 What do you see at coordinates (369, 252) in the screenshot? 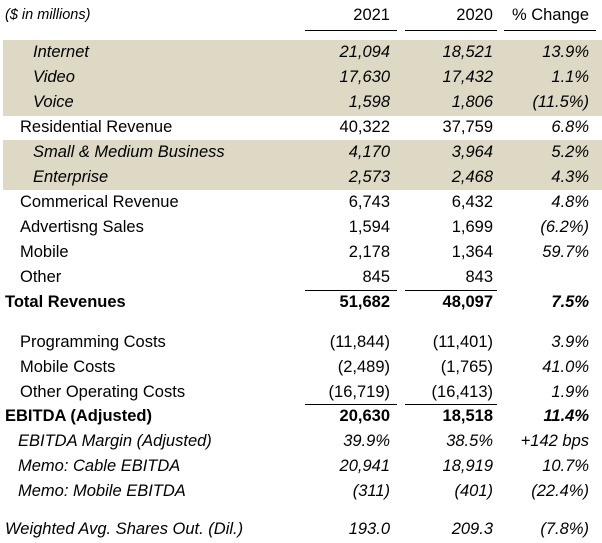
I see `value-2021: 2,178` at bounding box center [369, 252].